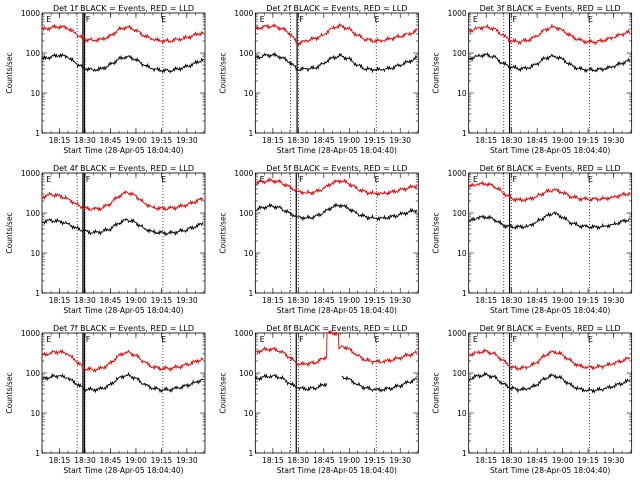 This screenshot has height=480, width=640. Describe the element at coordinates (123, 168) in the screenshot. I see `plot-title: Det 4f BLACK = Events, RED = LLD` at that location.